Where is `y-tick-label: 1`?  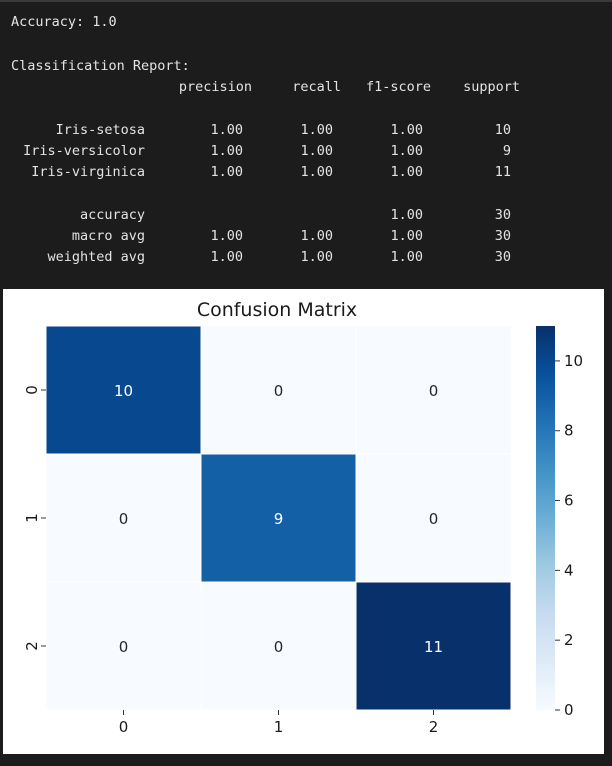 y-tick-label: 1 is located at coordinates (32, 518).